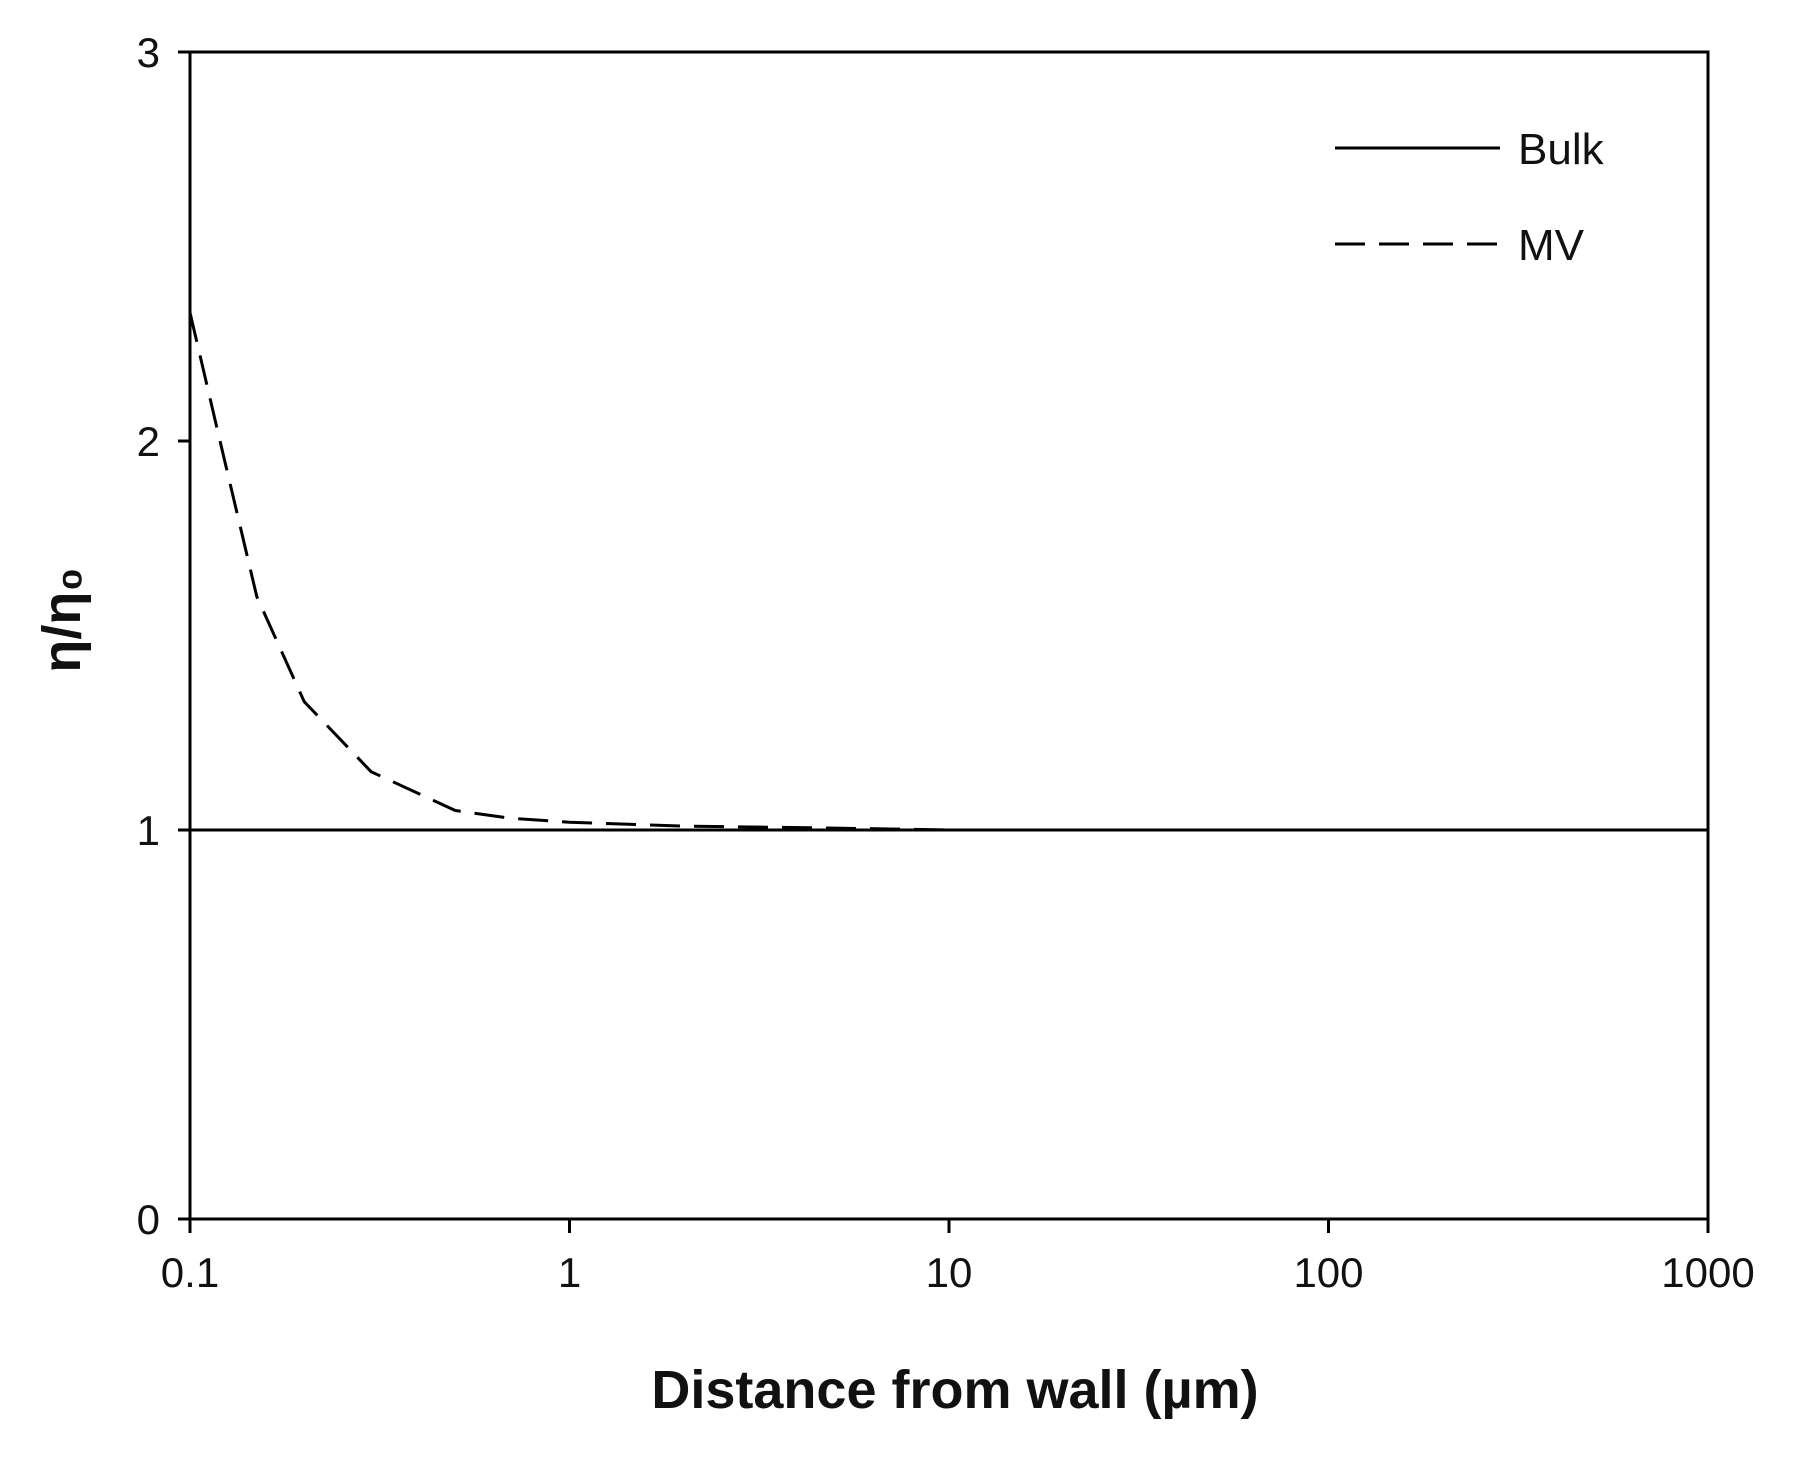 This screenshot has width=1793, height=1462. Describe the element at coordinates (1328, 1272) in the screenshot. I see `x-tick-label: 100` at that location.